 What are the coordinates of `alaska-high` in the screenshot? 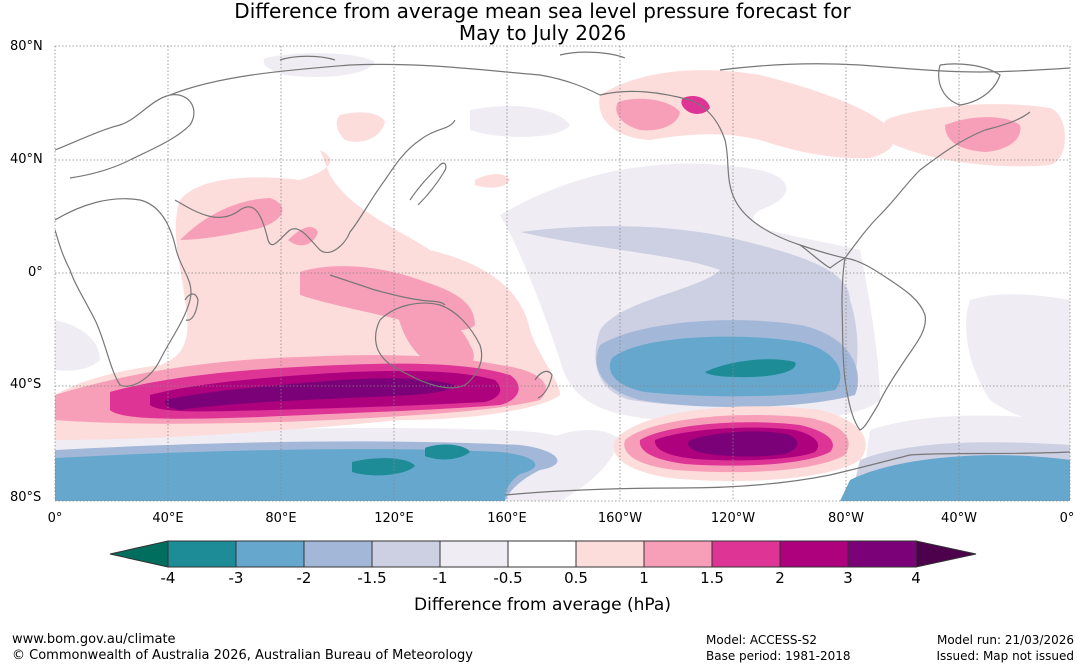 It's located at (695, 105).